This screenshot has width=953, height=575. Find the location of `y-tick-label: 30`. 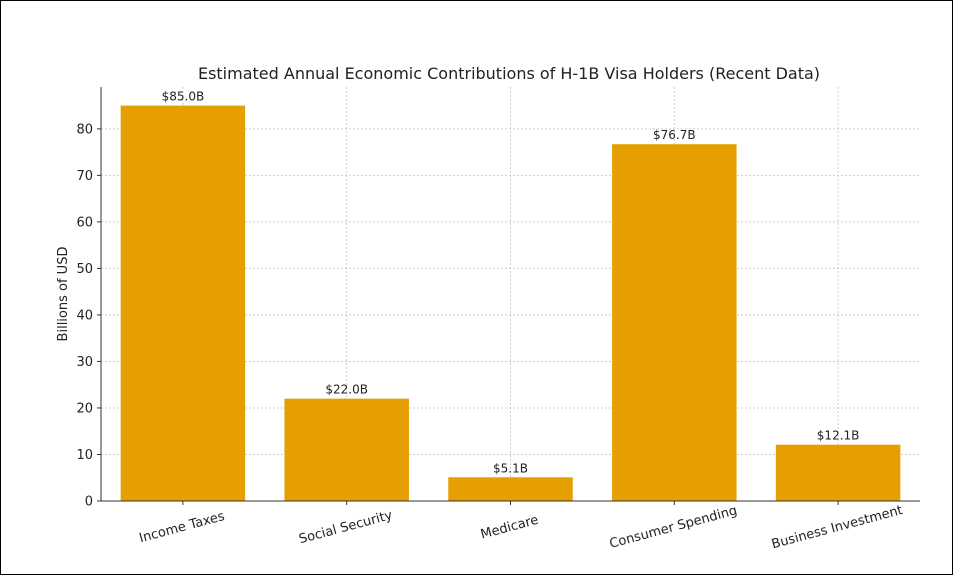

y-tick-label: 30 is located at coordinates (84, 362).